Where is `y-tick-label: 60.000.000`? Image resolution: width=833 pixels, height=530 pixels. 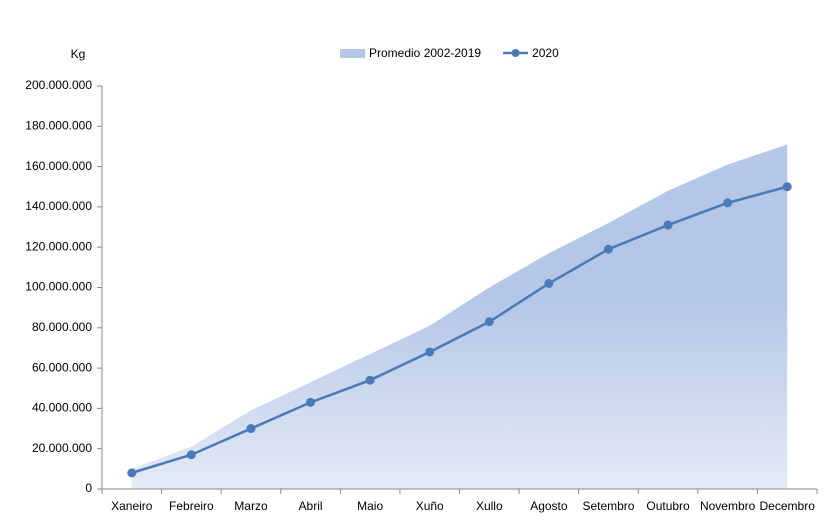
y-tick-label: 60.000.000 is located at coordinates (62, 367).